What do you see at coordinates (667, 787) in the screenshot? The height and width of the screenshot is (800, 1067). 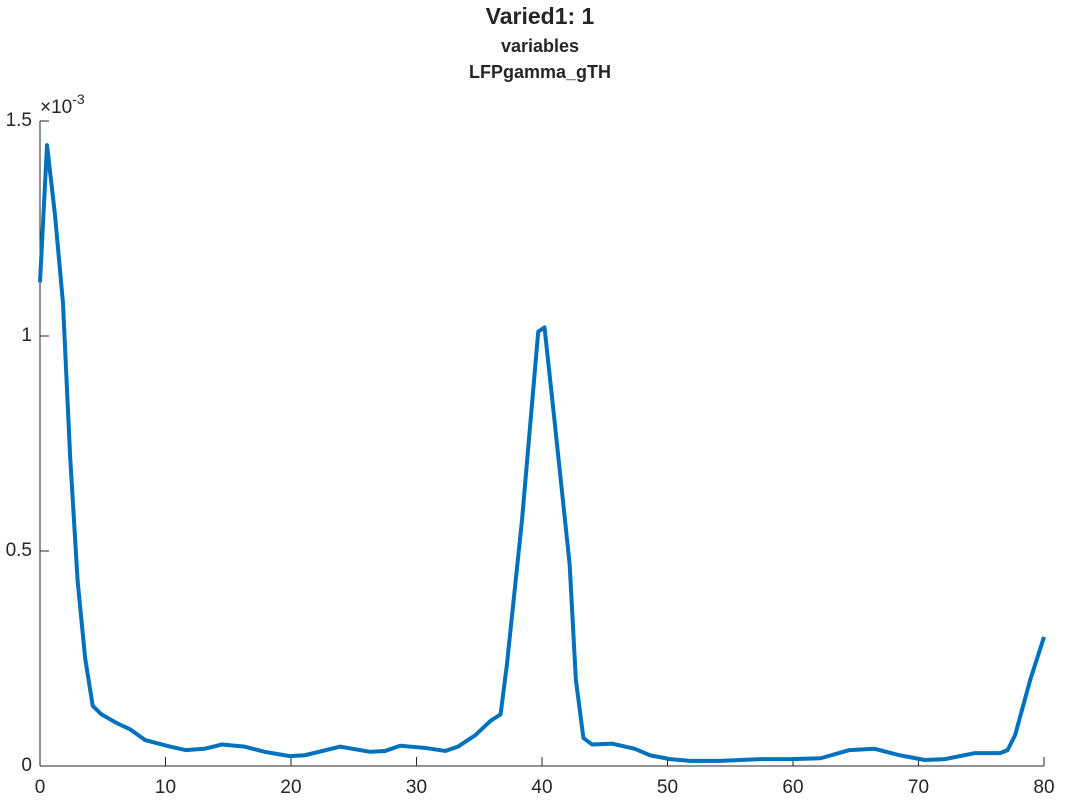 I see `x-tick-label: 50` at bounding box center [667, 787].